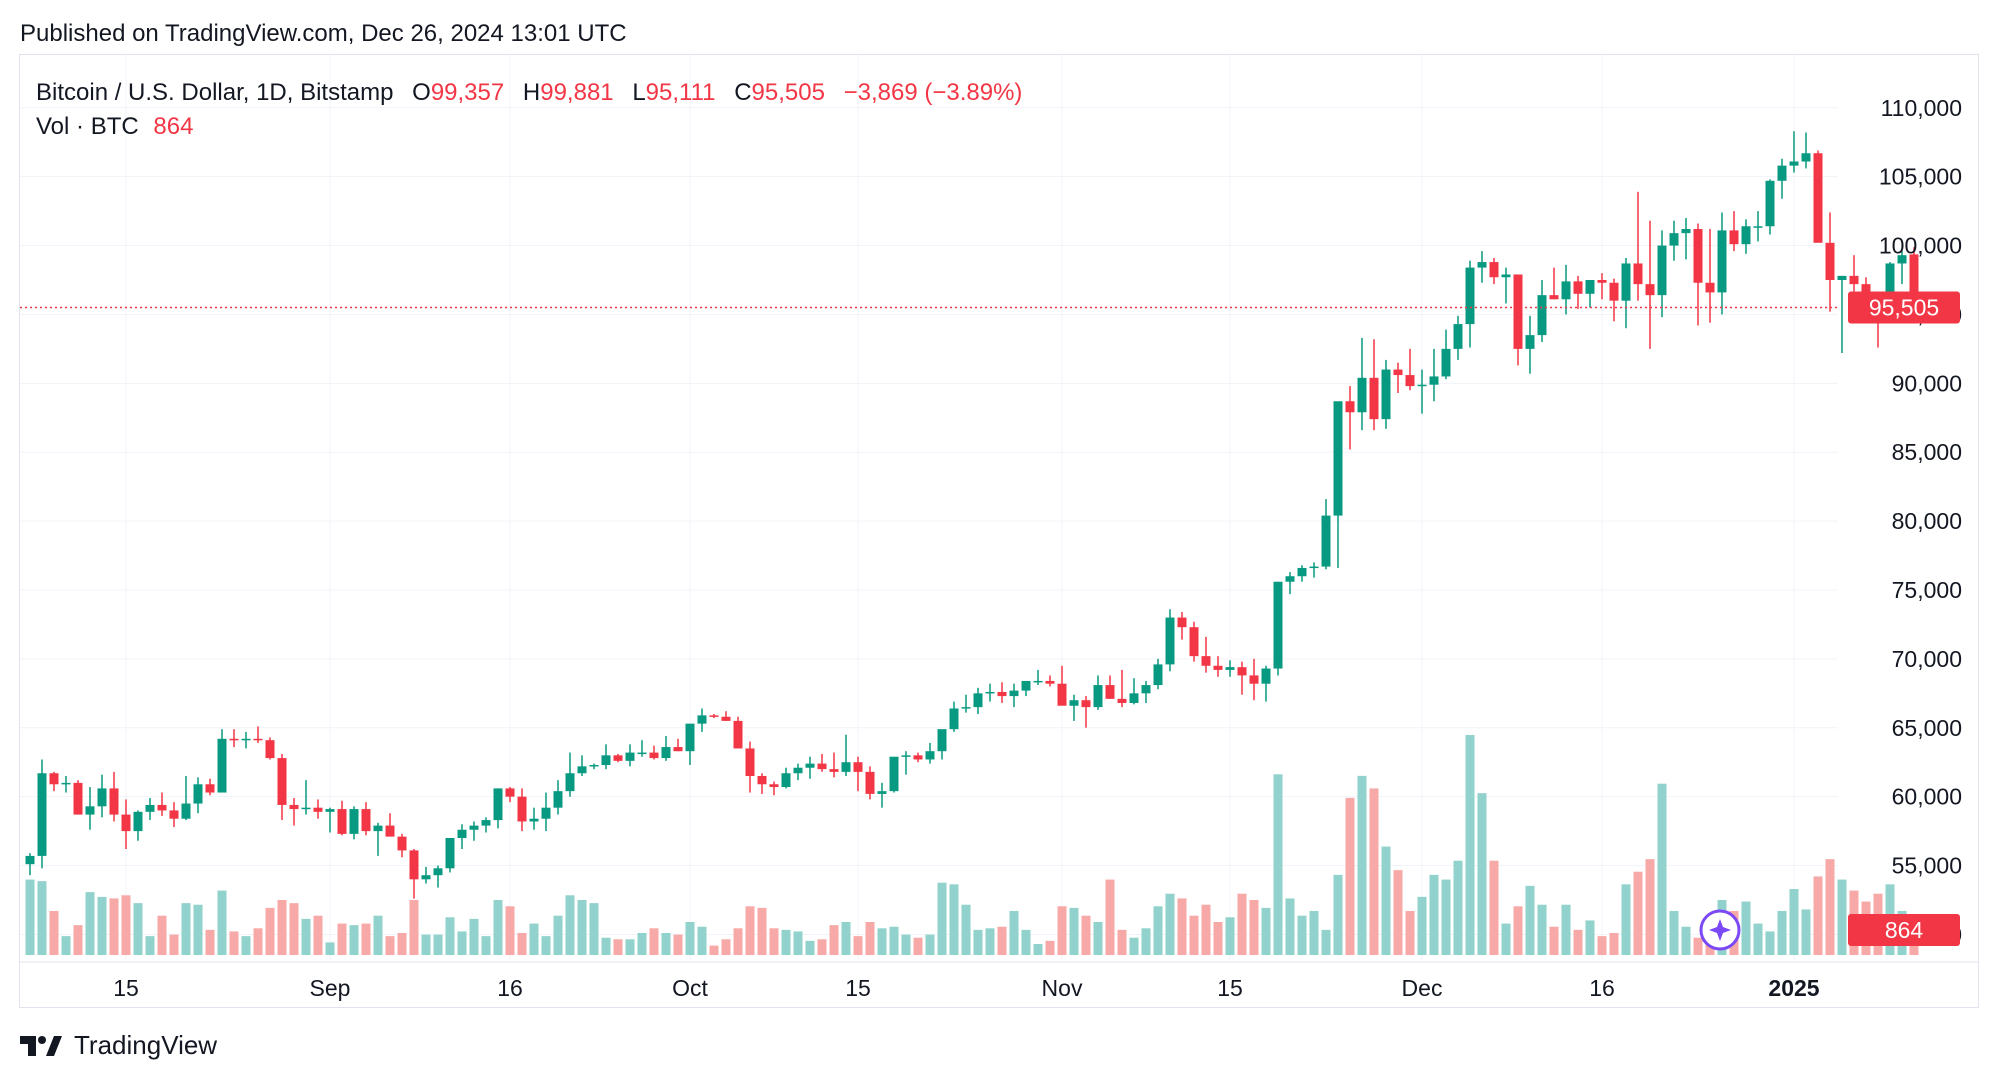  I want to click on x-tick-label: Oct, so click(690, 988).